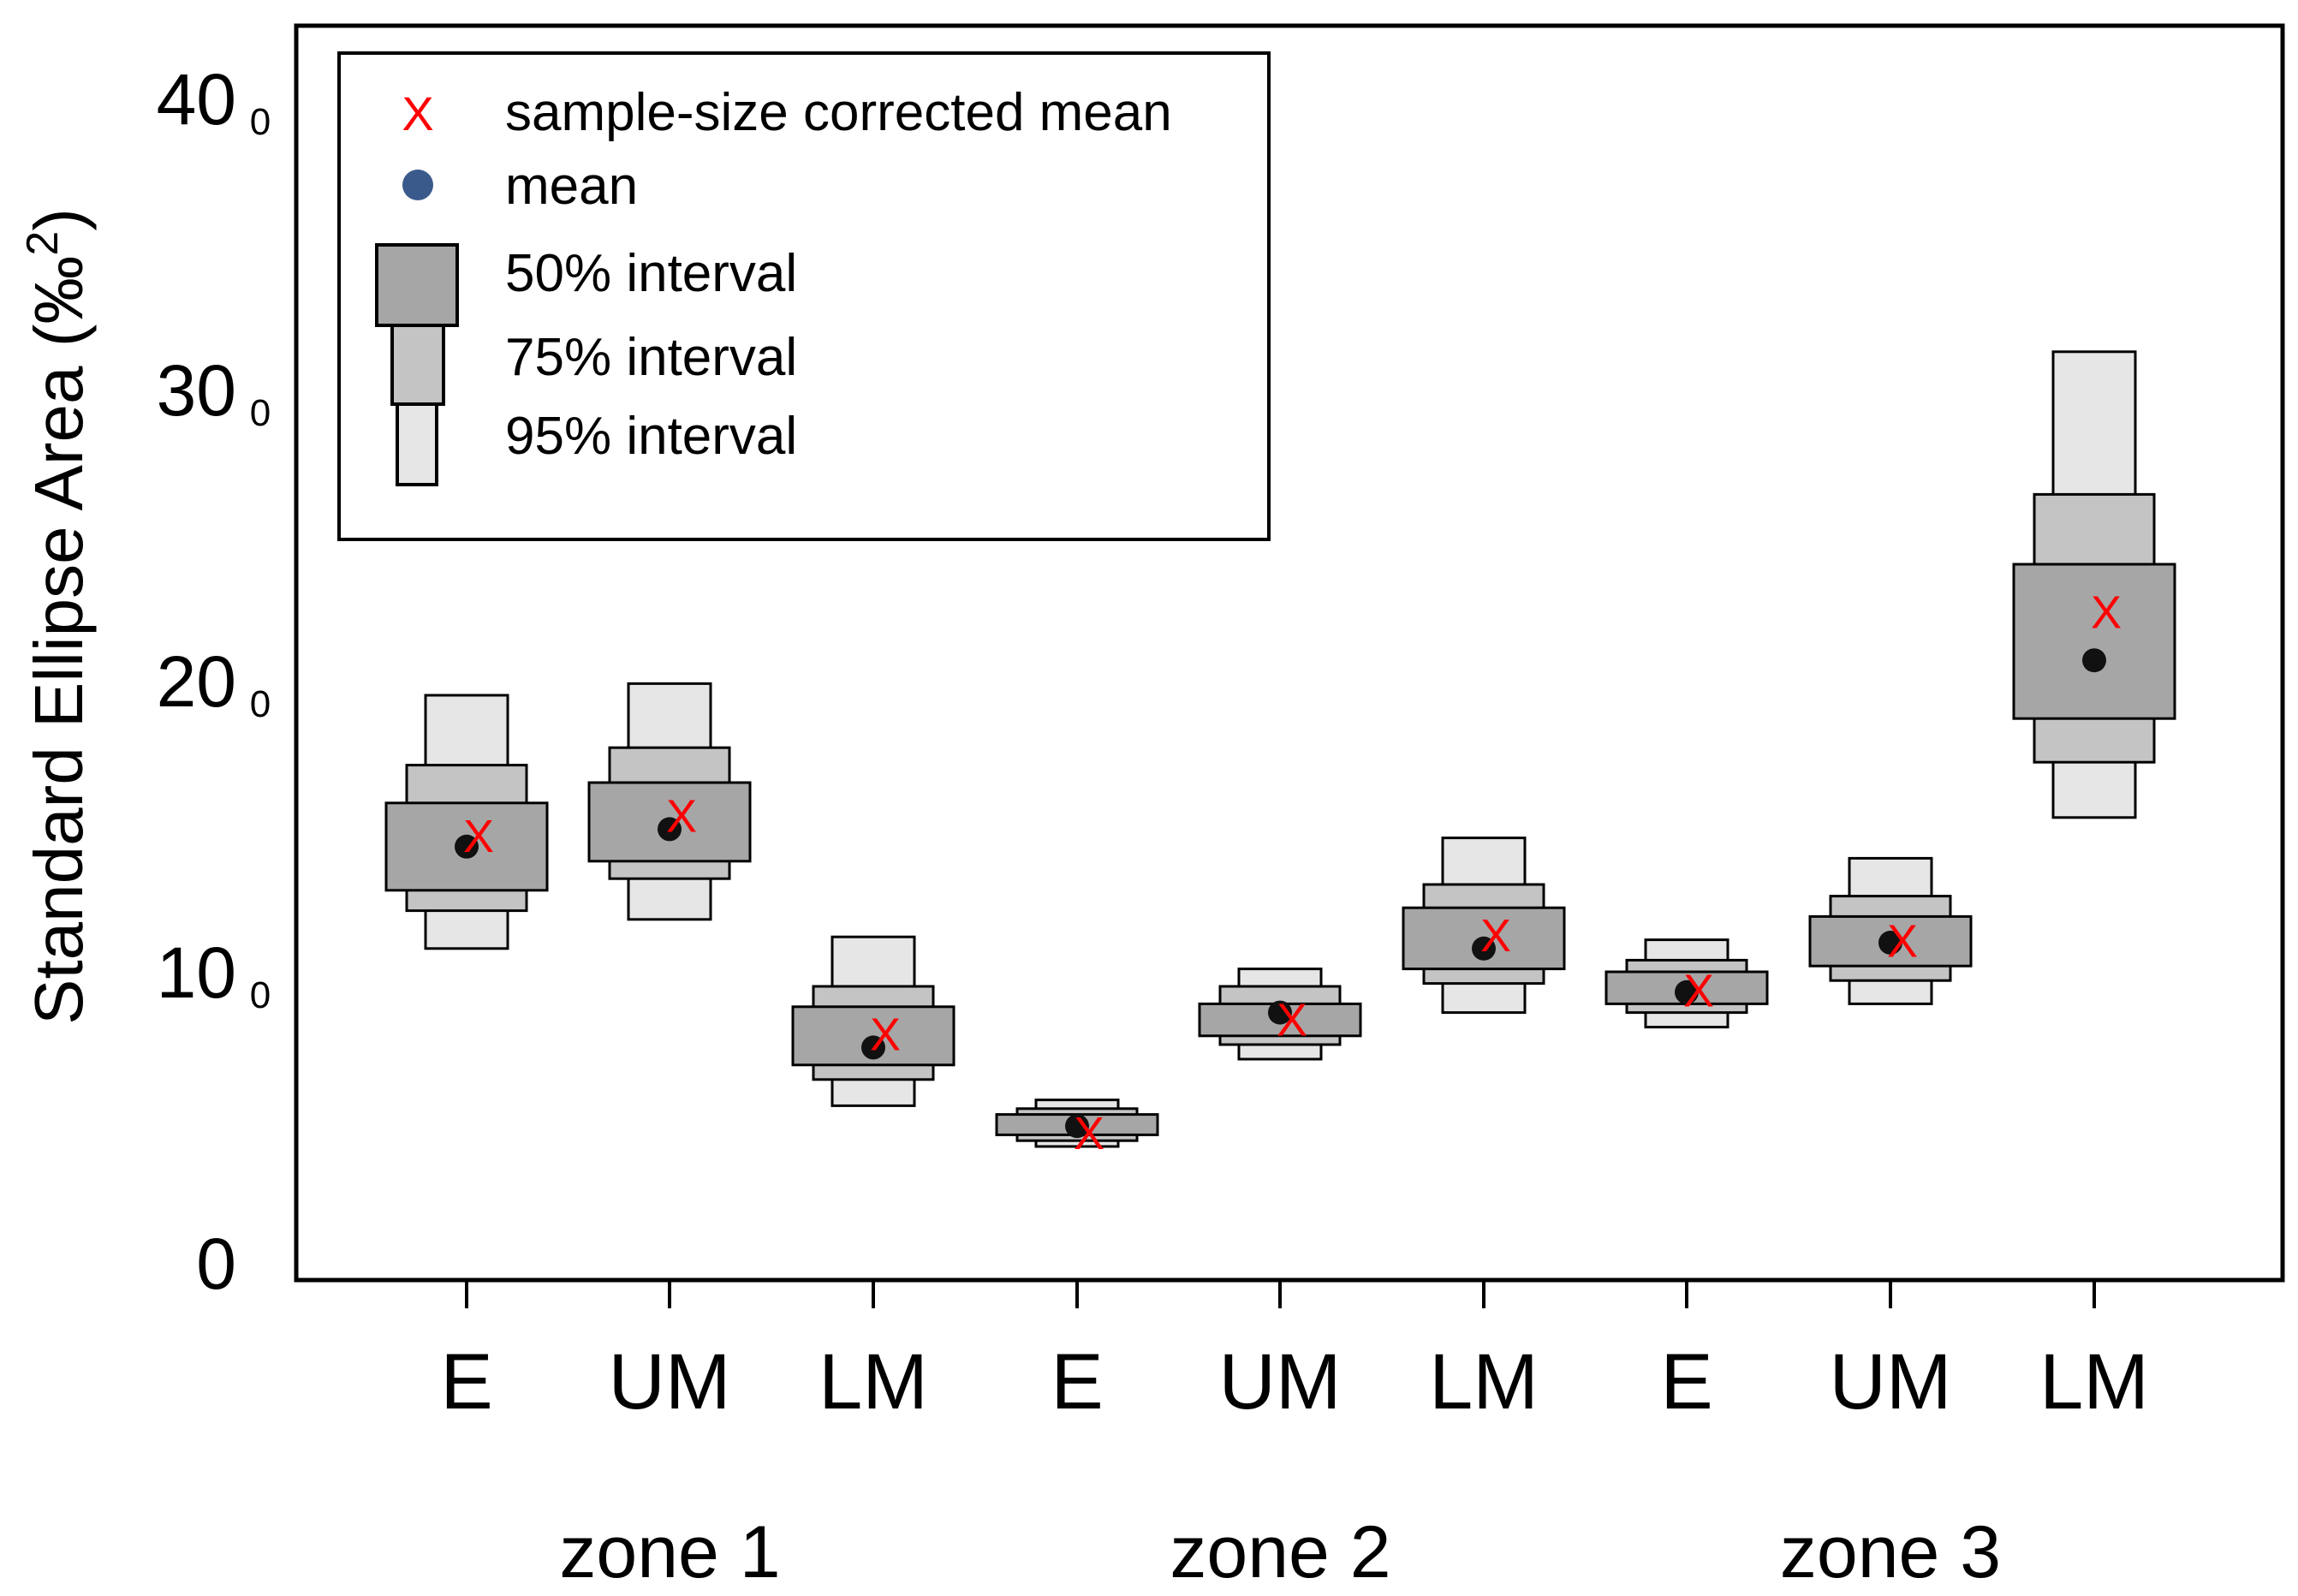  What do you see at coordinates (59, 640) in the screenshot?
I see `y-axis-label-main: Standard Ellipse Area (‰` at bounding box center [59, 640].